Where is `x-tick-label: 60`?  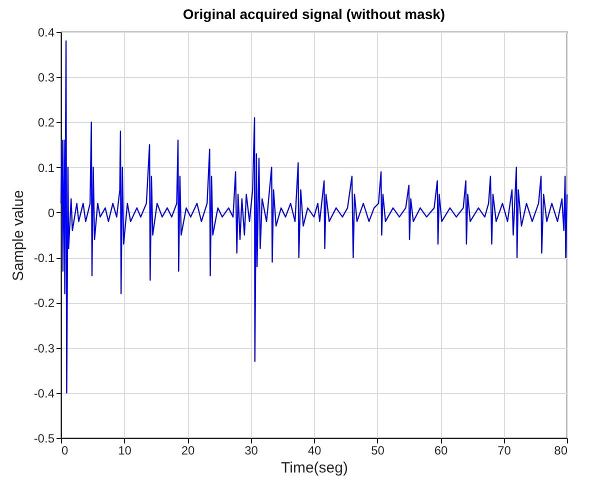 x-tick-label: 60 is located at coordinates (441, 451).